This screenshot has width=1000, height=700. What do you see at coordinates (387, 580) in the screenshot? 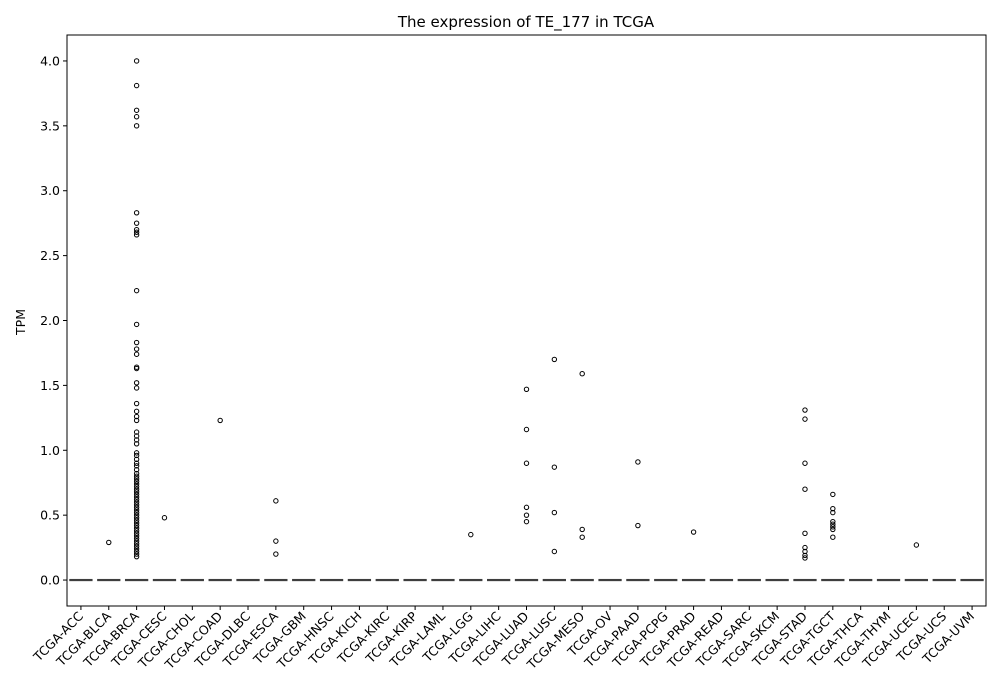
I see `box-tcga-kirc` at bounding box center [387, 580].